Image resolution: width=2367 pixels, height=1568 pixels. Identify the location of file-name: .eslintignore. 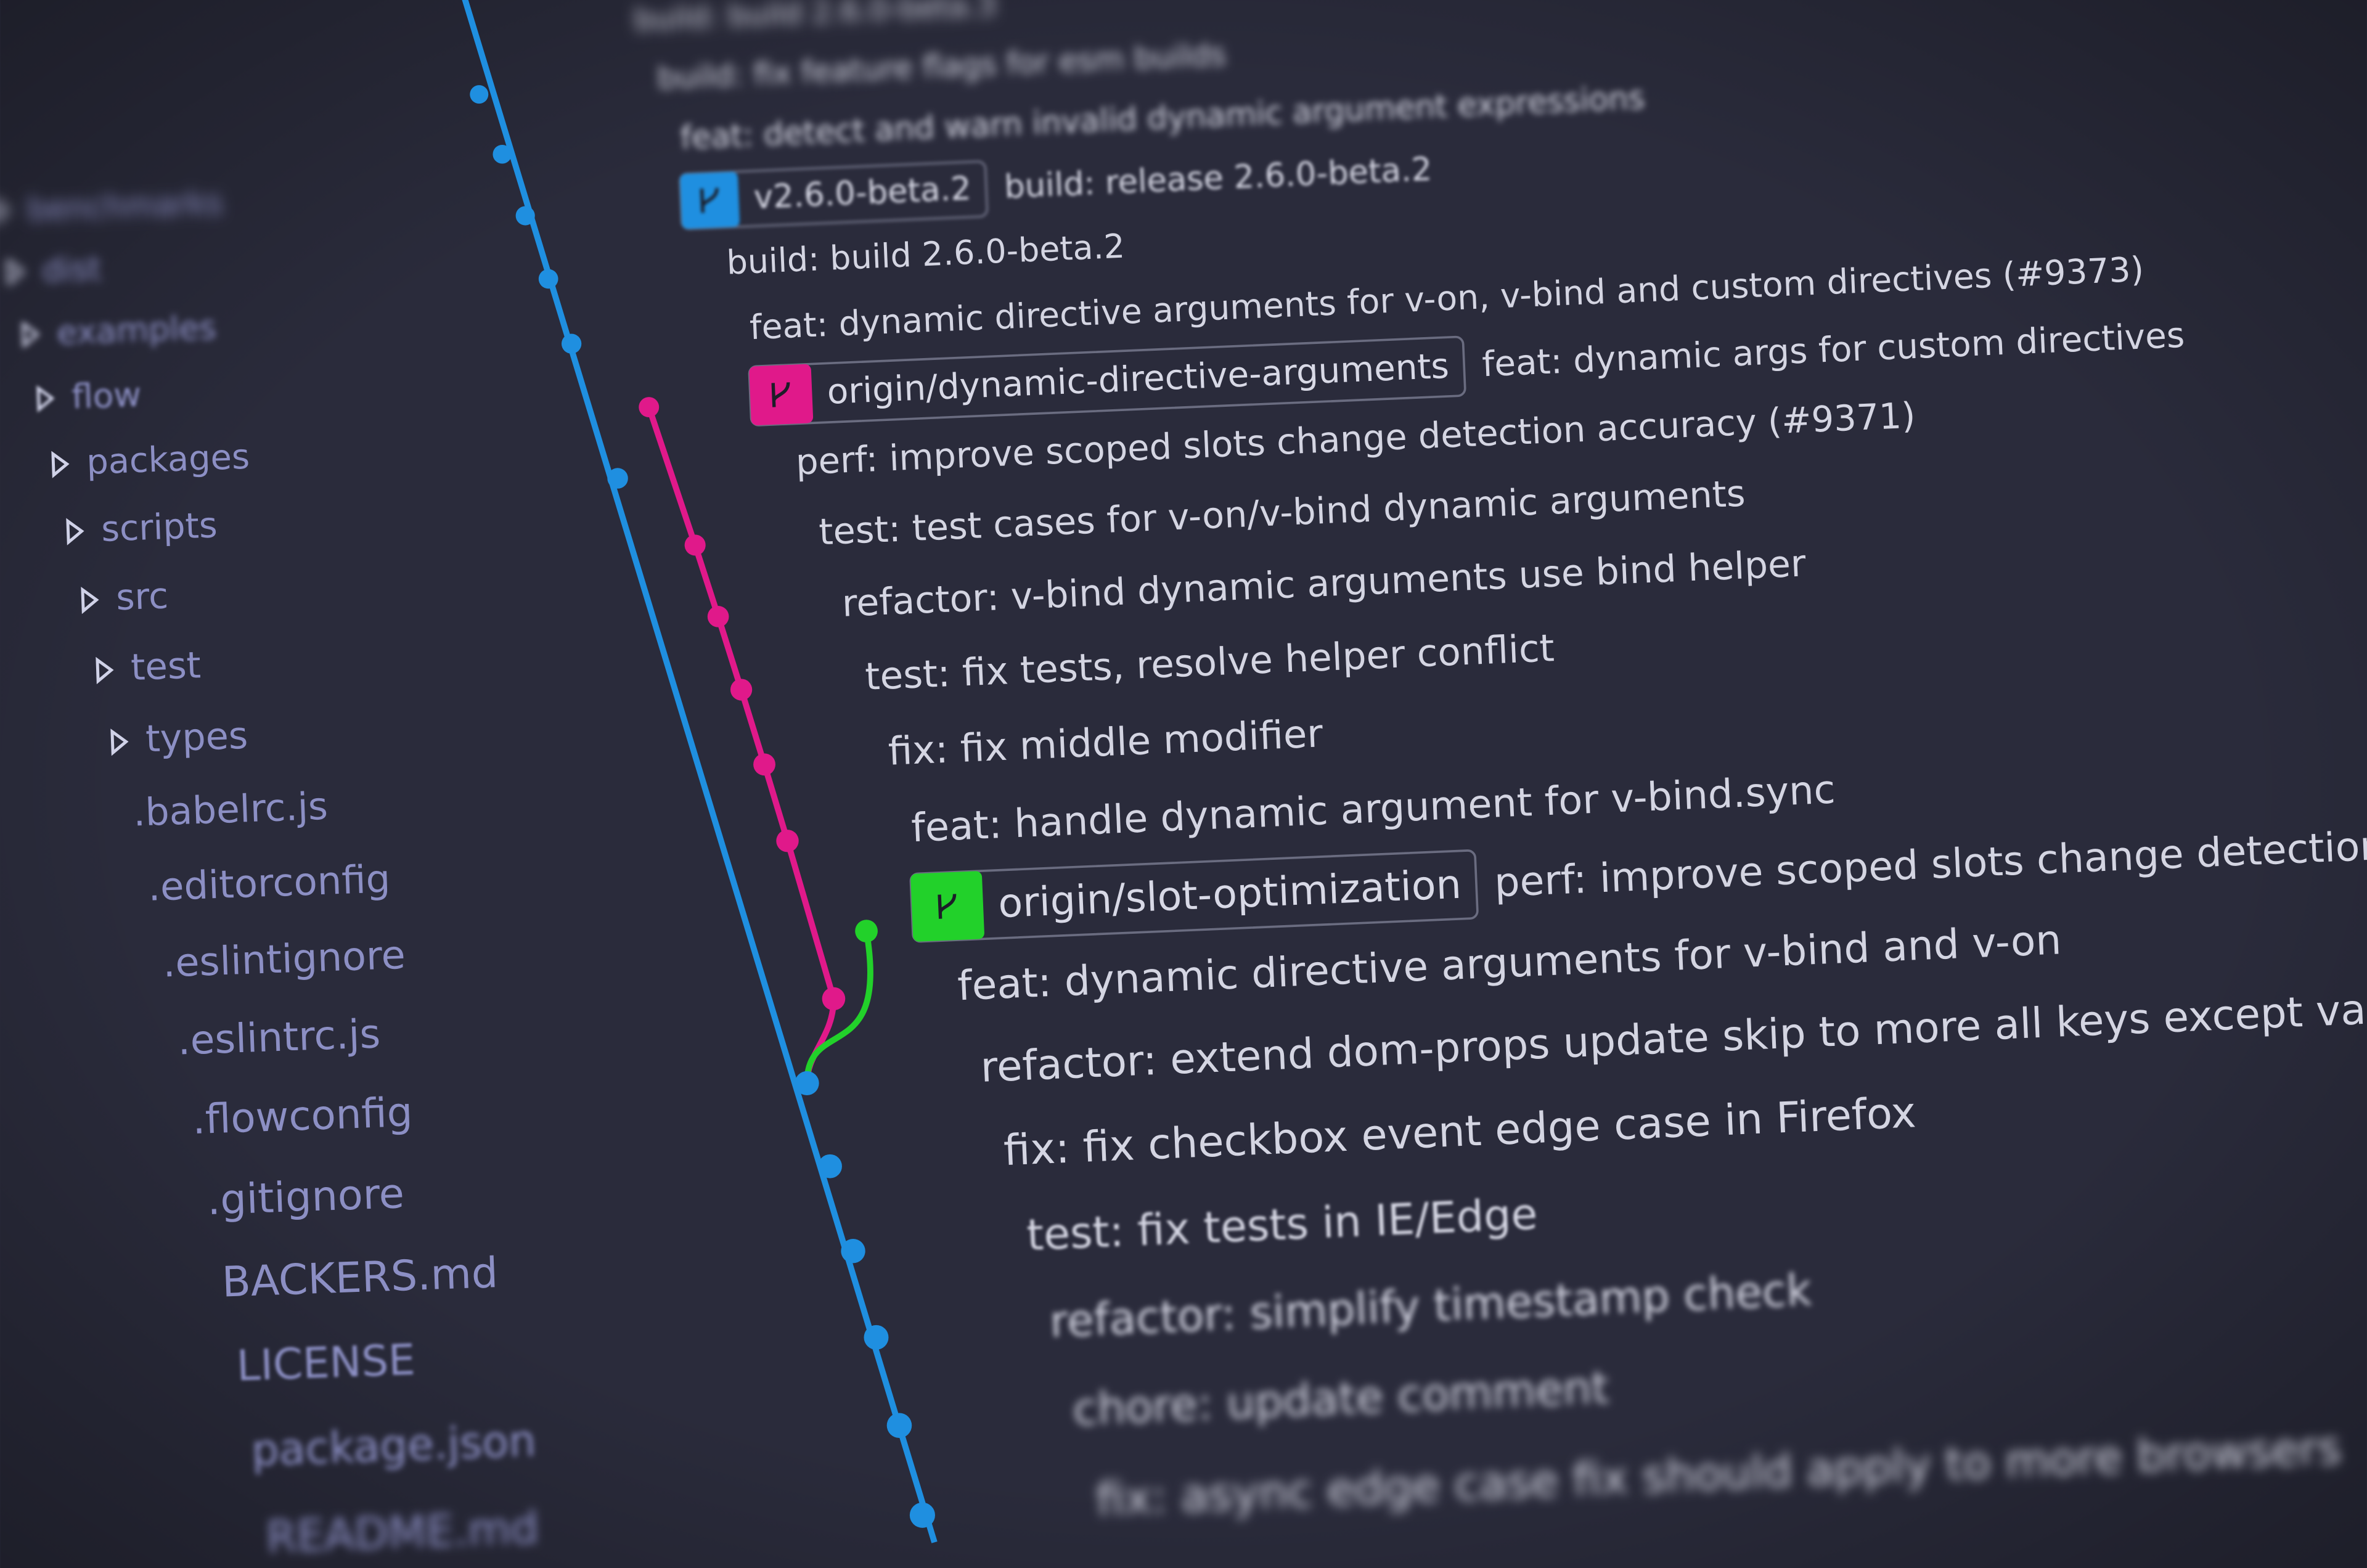
(284, 959).